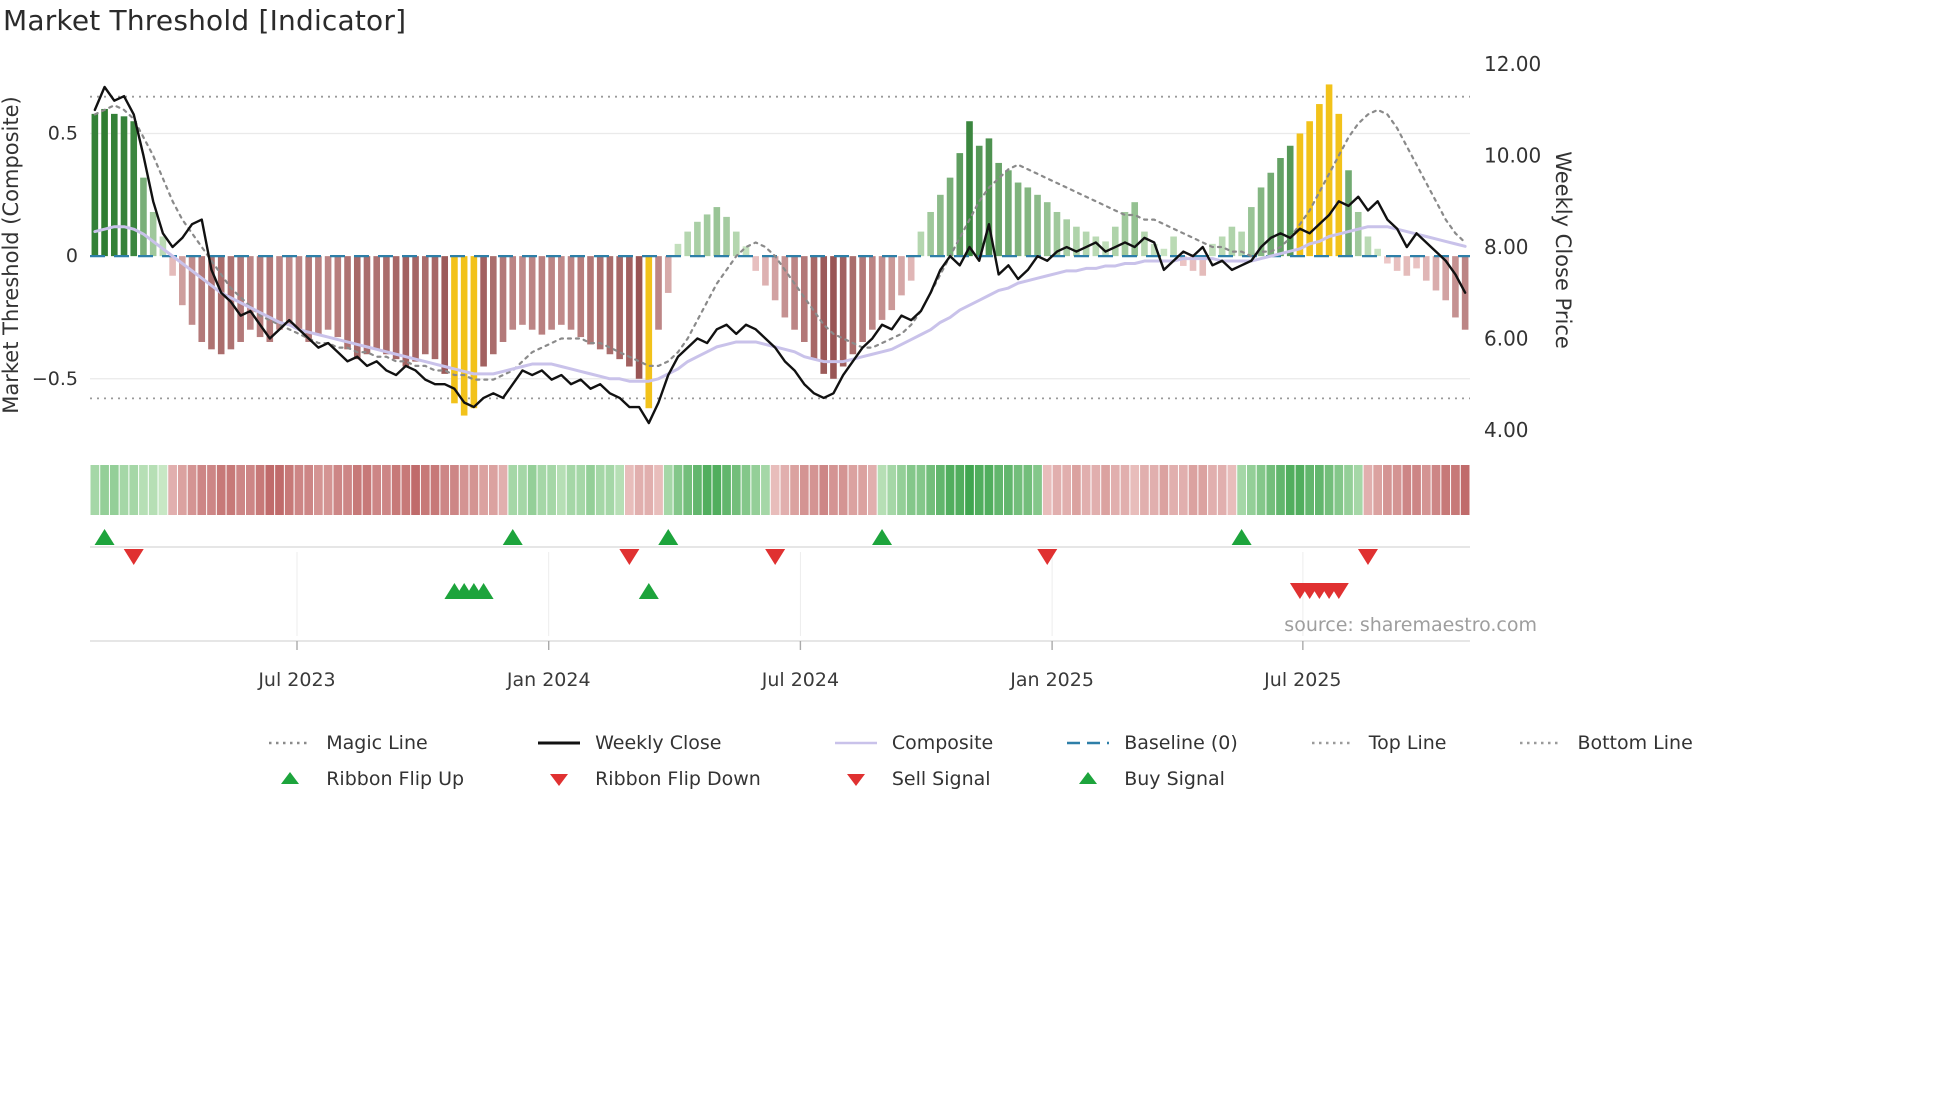 This screenshot has height=1102, width=1960. I want to click on triangle-up-sample-icon, so click(1088, 778).